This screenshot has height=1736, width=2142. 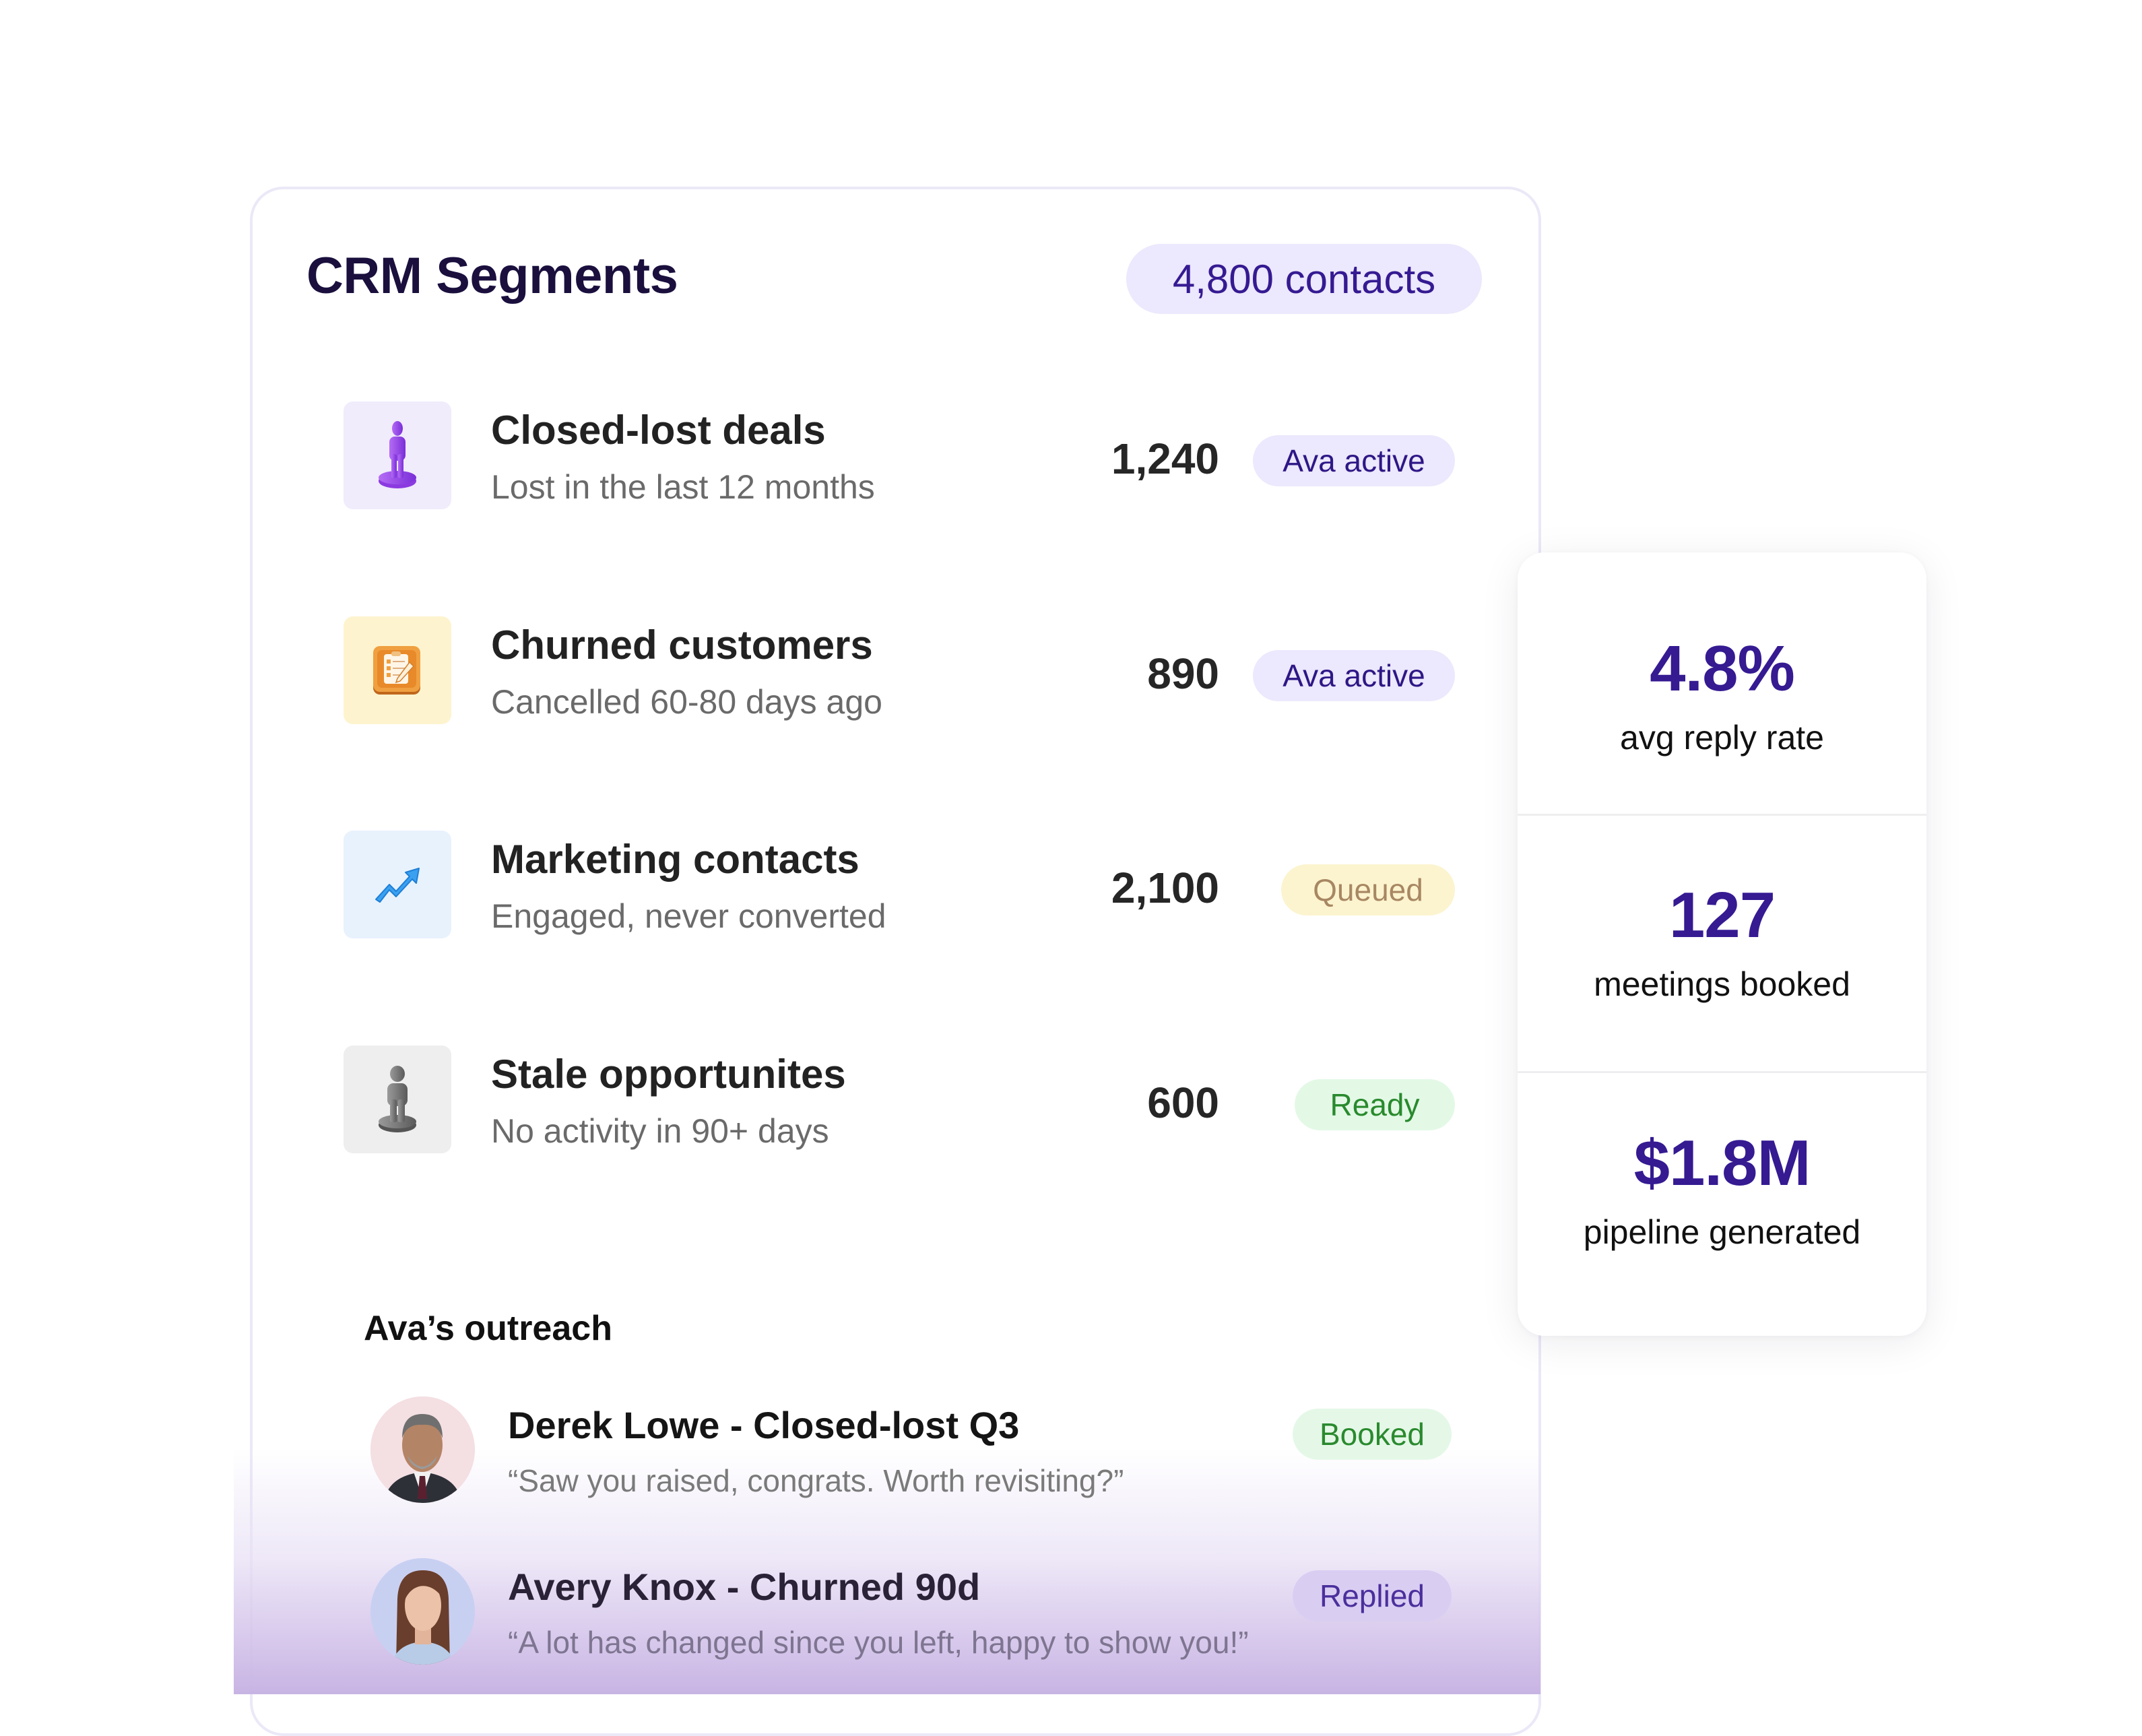 I want to click on outreach-contact-name: Derek Lowe - Closed-lost Q3, so click(x=764, y=1425).